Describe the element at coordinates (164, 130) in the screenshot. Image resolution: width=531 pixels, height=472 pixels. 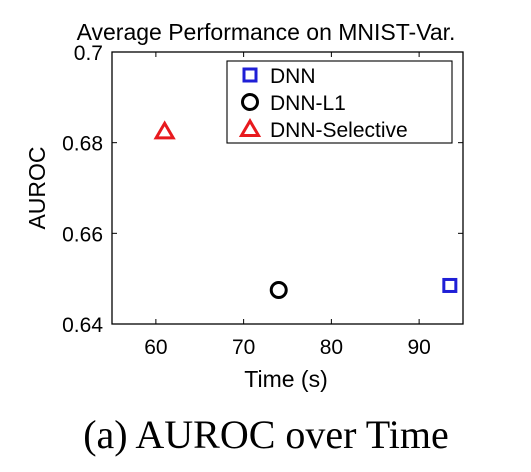
I see `data-point-dnn-selective` at that location.